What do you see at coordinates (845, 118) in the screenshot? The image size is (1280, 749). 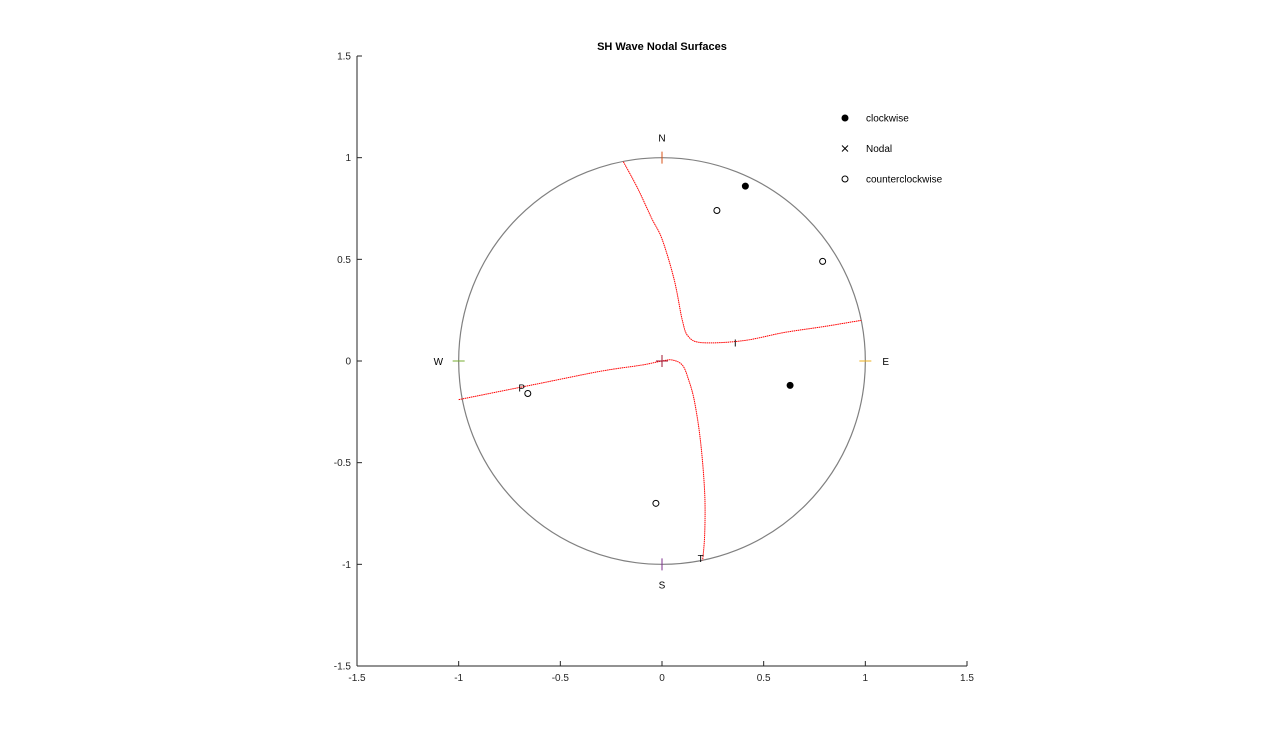 I see `legend-marker-clockwise` at bounding box center [845, 118].